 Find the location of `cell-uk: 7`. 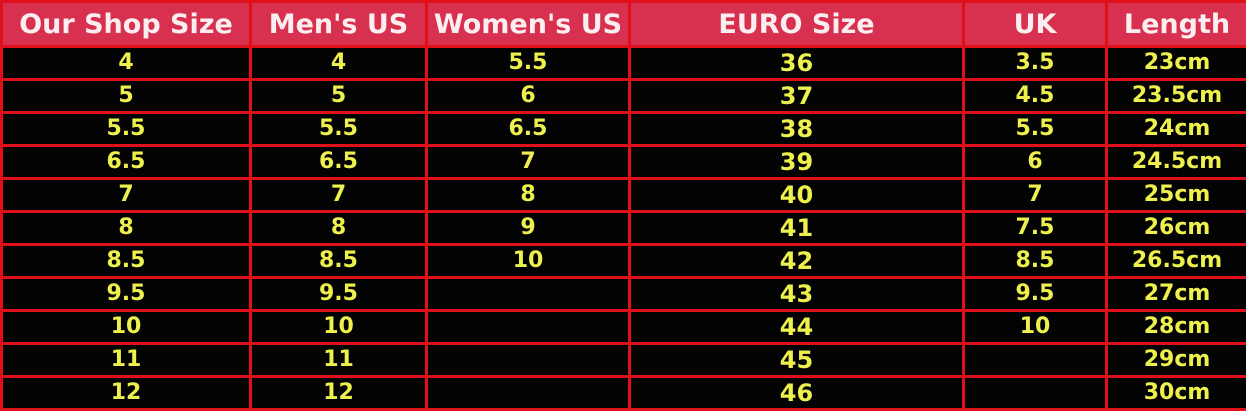

cell-uk: 7 is located at coordinates (1035, 195).